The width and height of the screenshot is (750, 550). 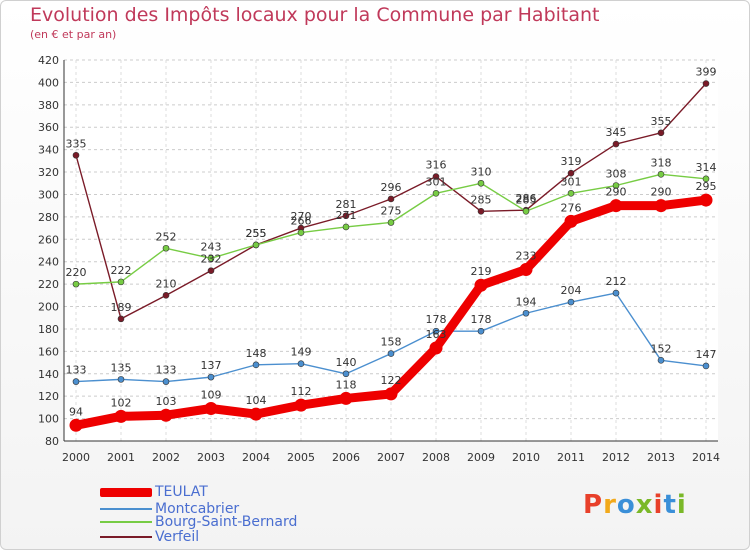 I want to click on logo-letter: r, so click(x=610, y=505).